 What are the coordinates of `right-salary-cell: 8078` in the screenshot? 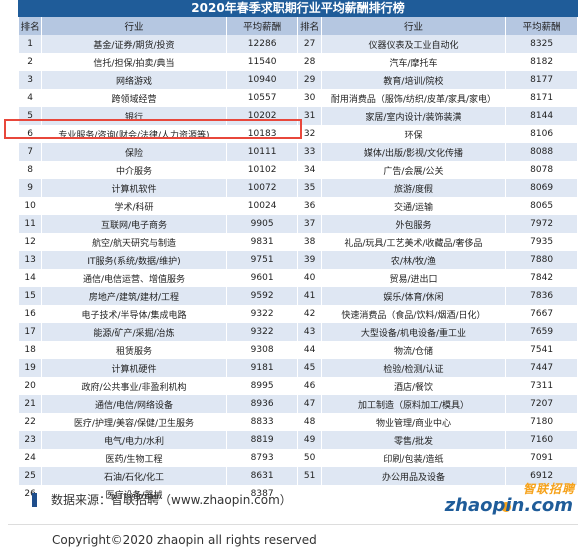 It's located at (541, 170).